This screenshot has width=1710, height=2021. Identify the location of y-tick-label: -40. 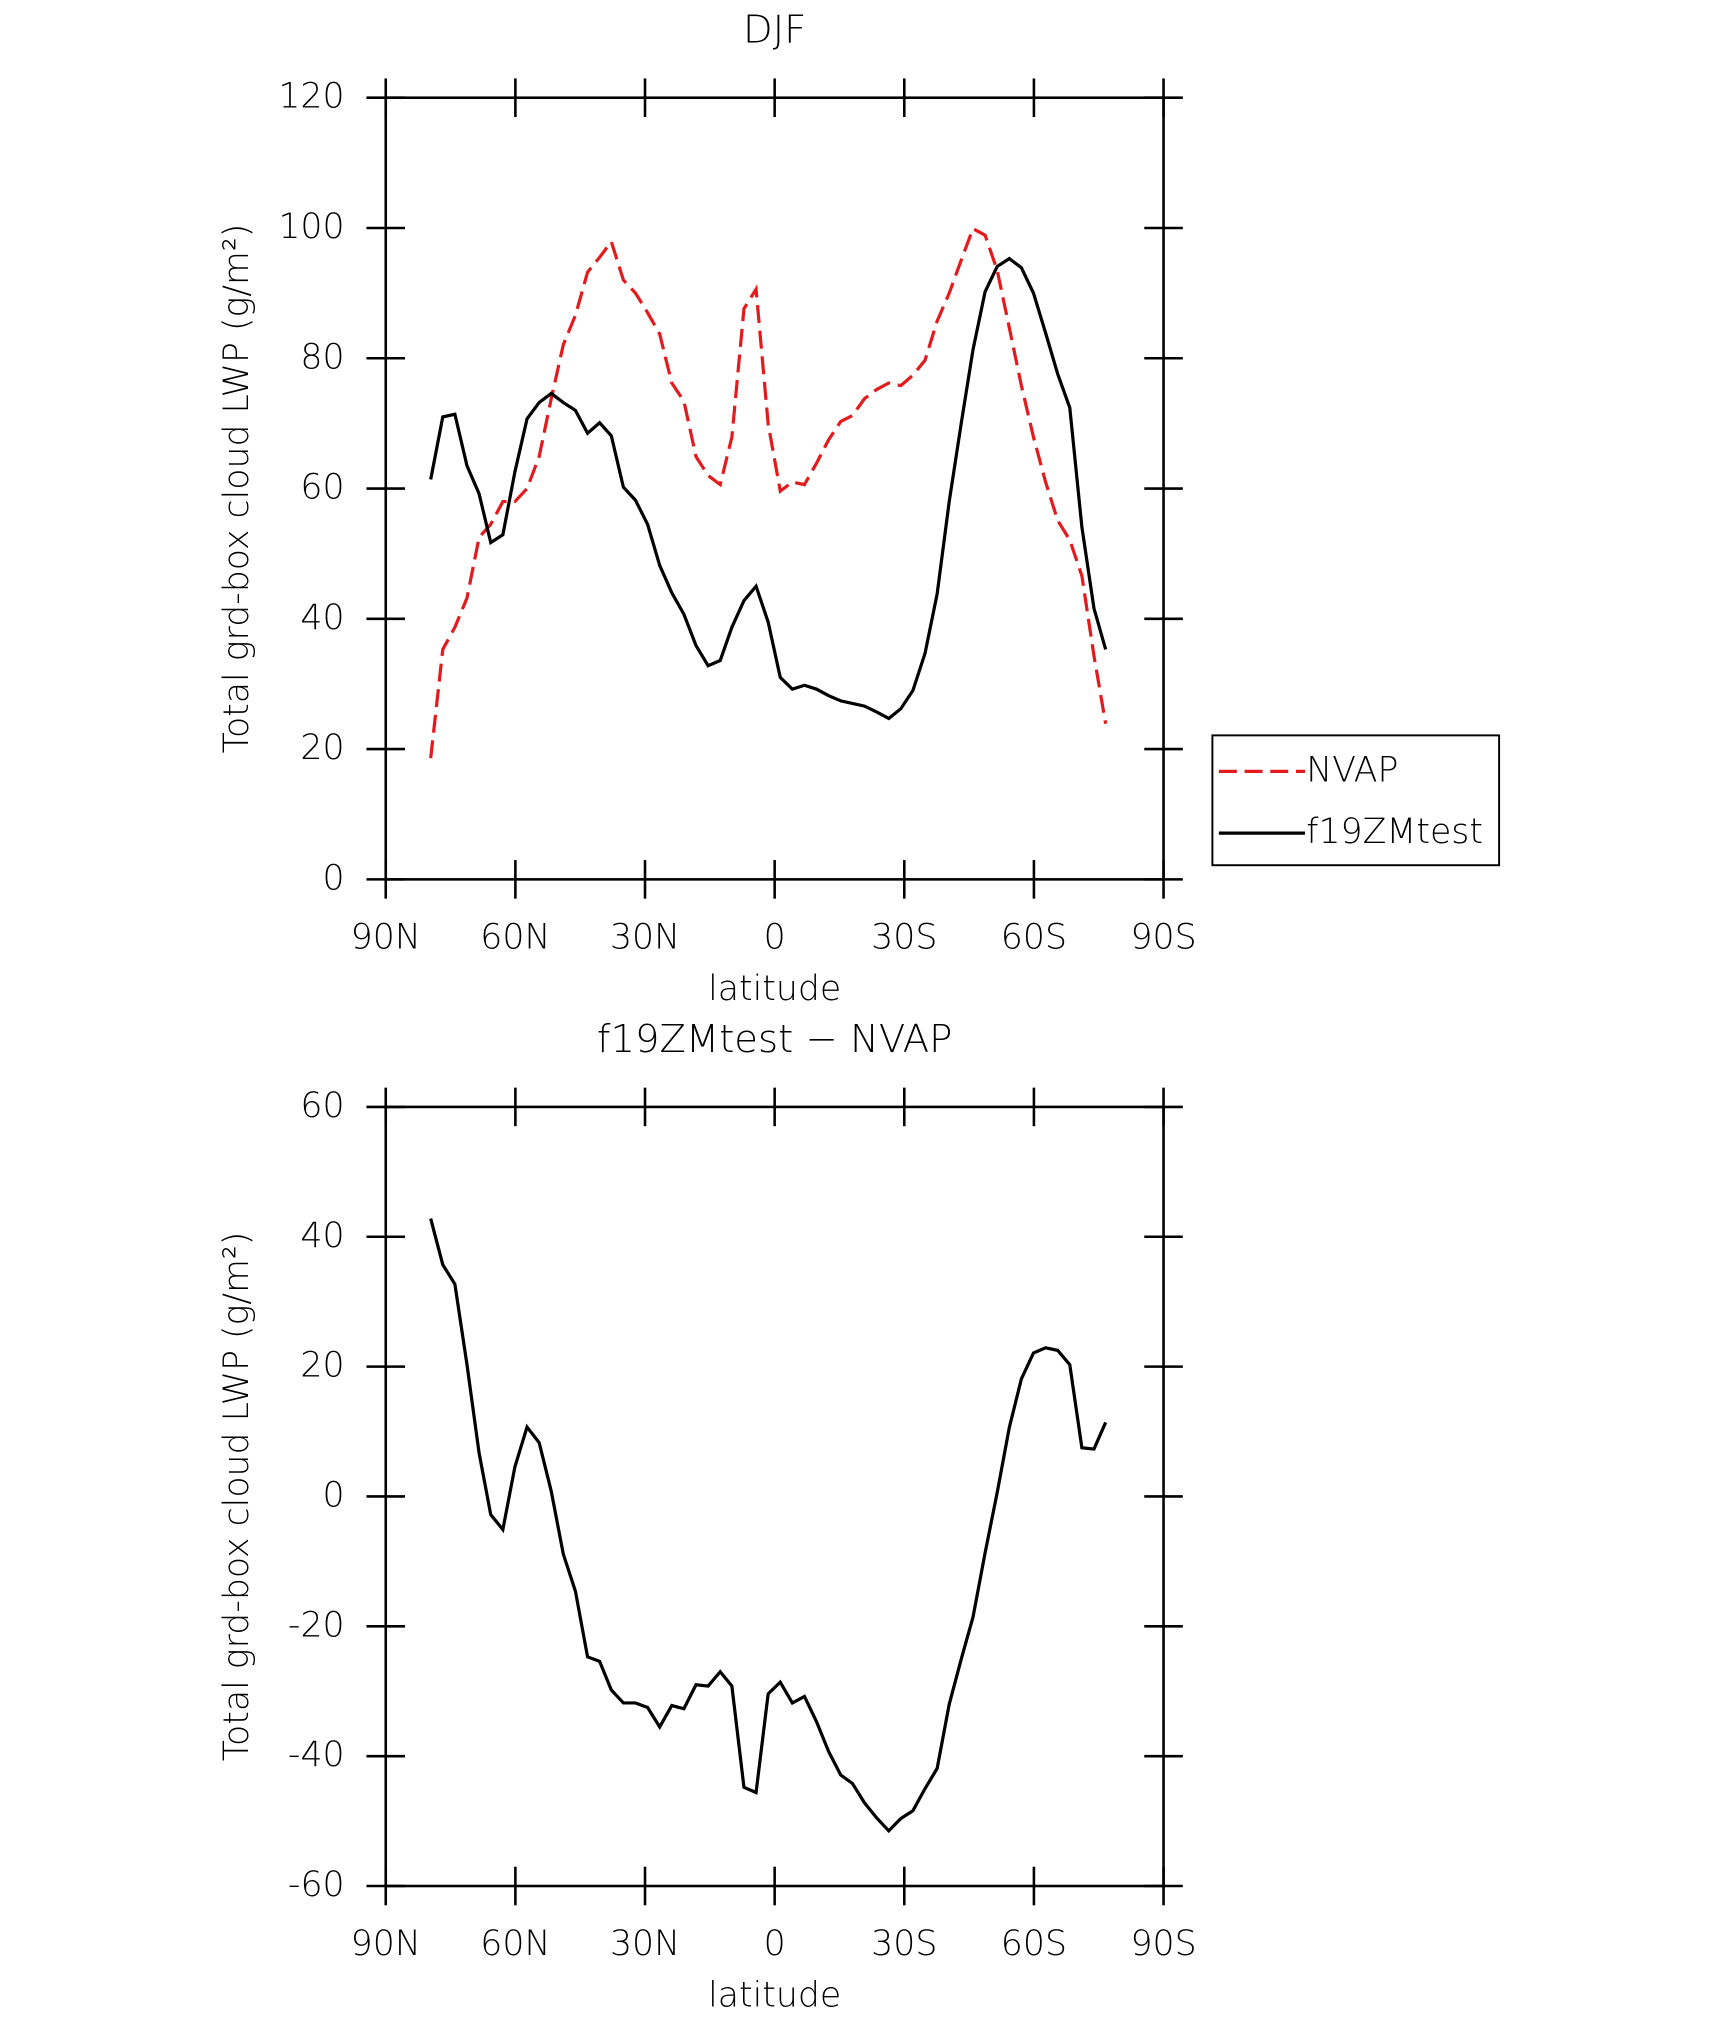
(316, 1755).